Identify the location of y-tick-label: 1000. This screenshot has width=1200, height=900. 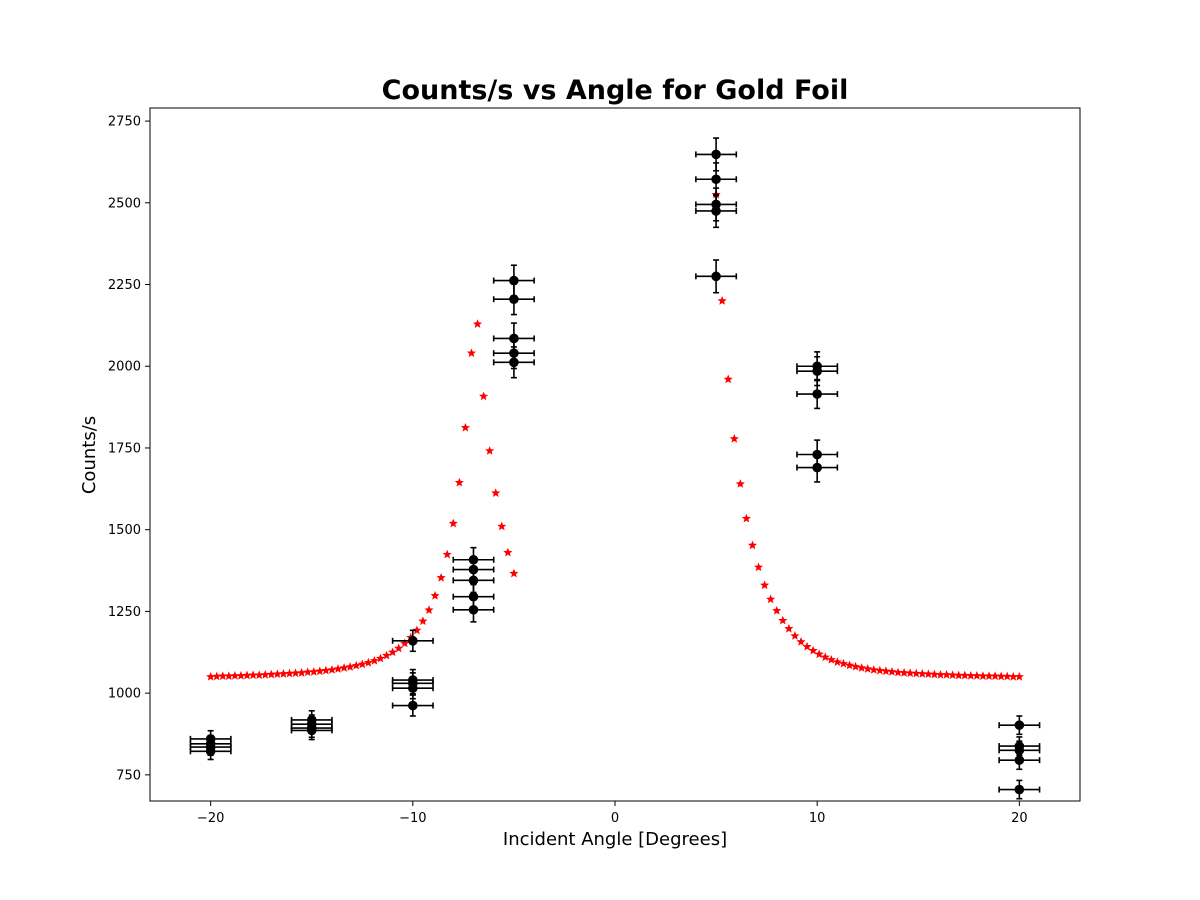
(124, 694).